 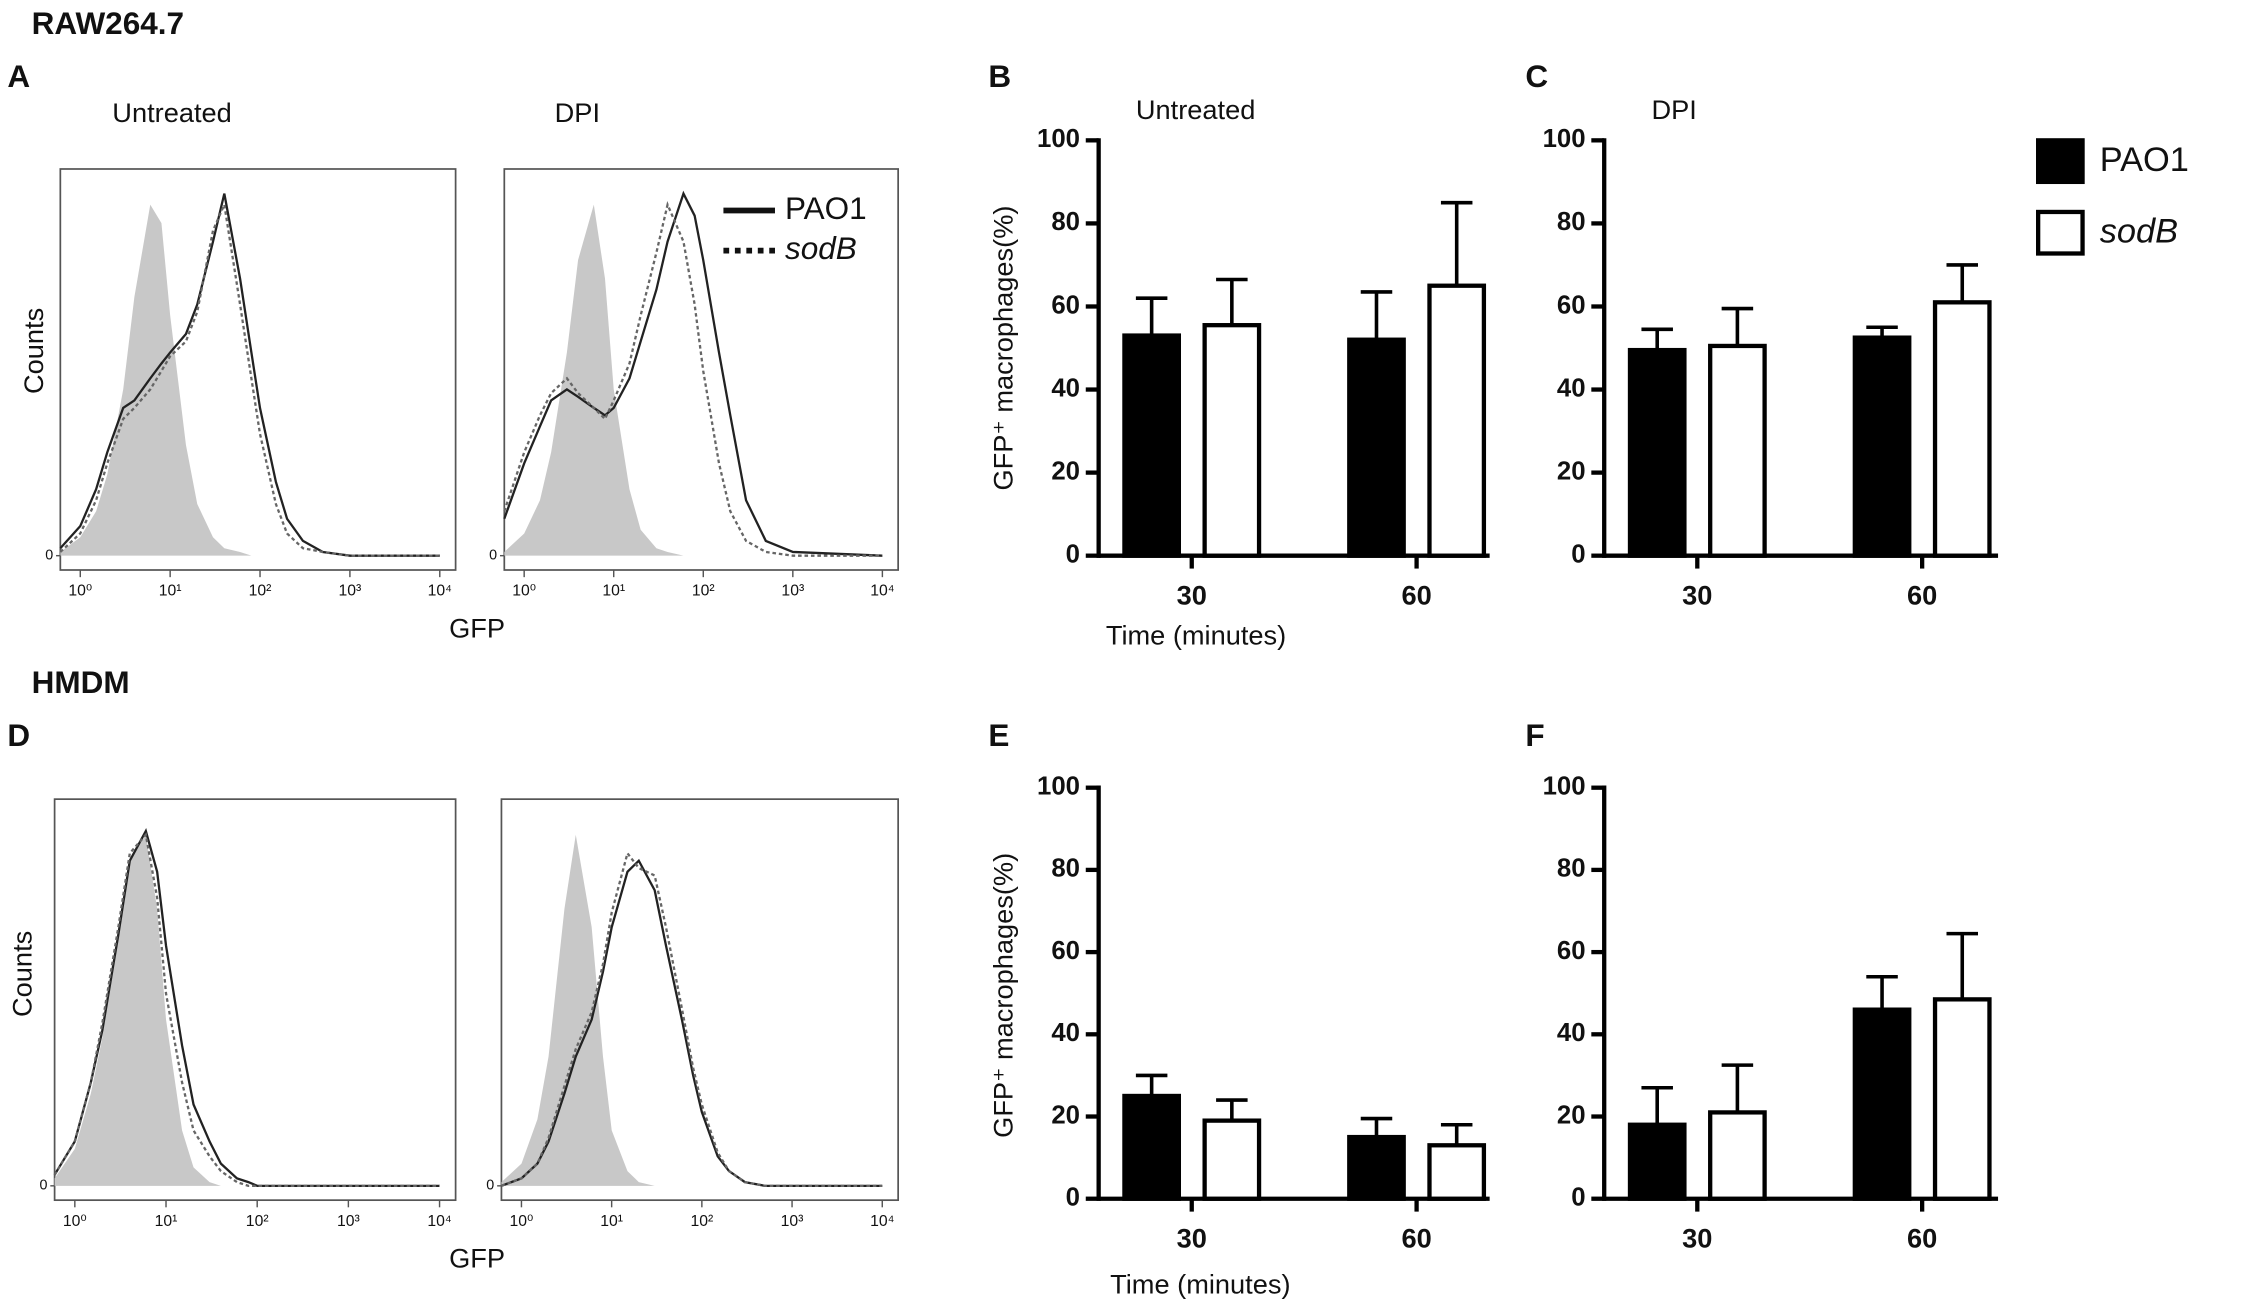 I want to click on chart-title: Untreated, so click(x=1195, y=109).